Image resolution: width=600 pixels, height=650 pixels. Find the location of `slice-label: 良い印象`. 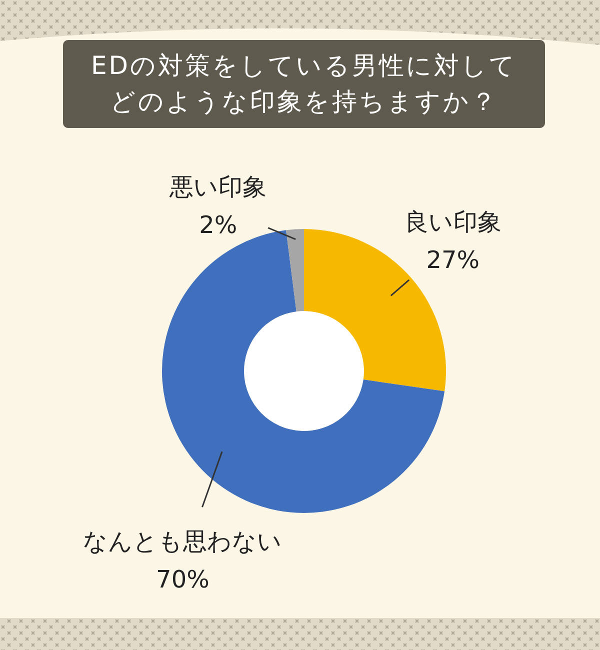

slice-label: 良い印象 is located at coordinates (453, 222).